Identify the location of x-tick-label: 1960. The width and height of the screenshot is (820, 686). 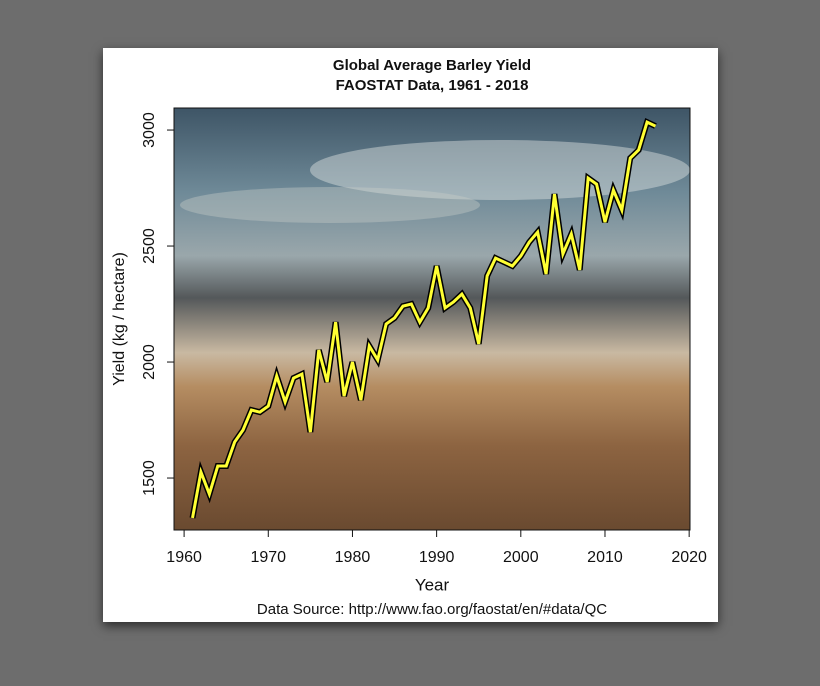
(184, 557).